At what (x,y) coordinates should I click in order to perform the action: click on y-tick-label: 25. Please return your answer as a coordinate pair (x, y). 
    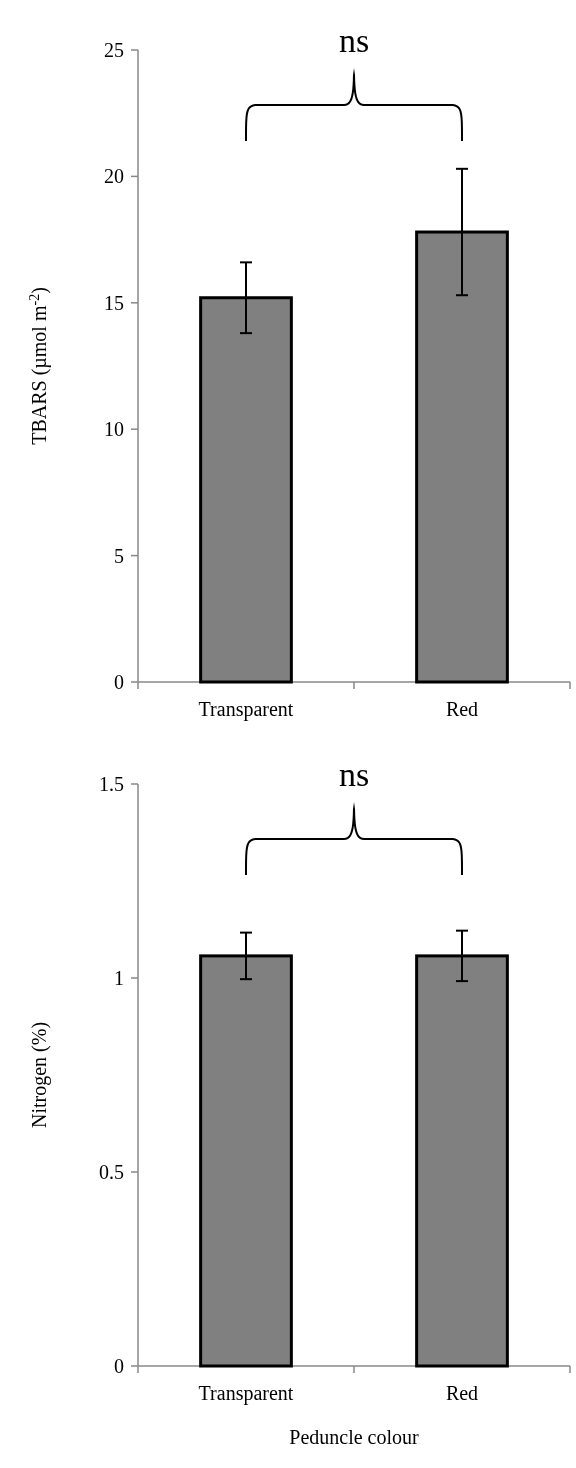
    Looking at the image, I should click on (114, 50).